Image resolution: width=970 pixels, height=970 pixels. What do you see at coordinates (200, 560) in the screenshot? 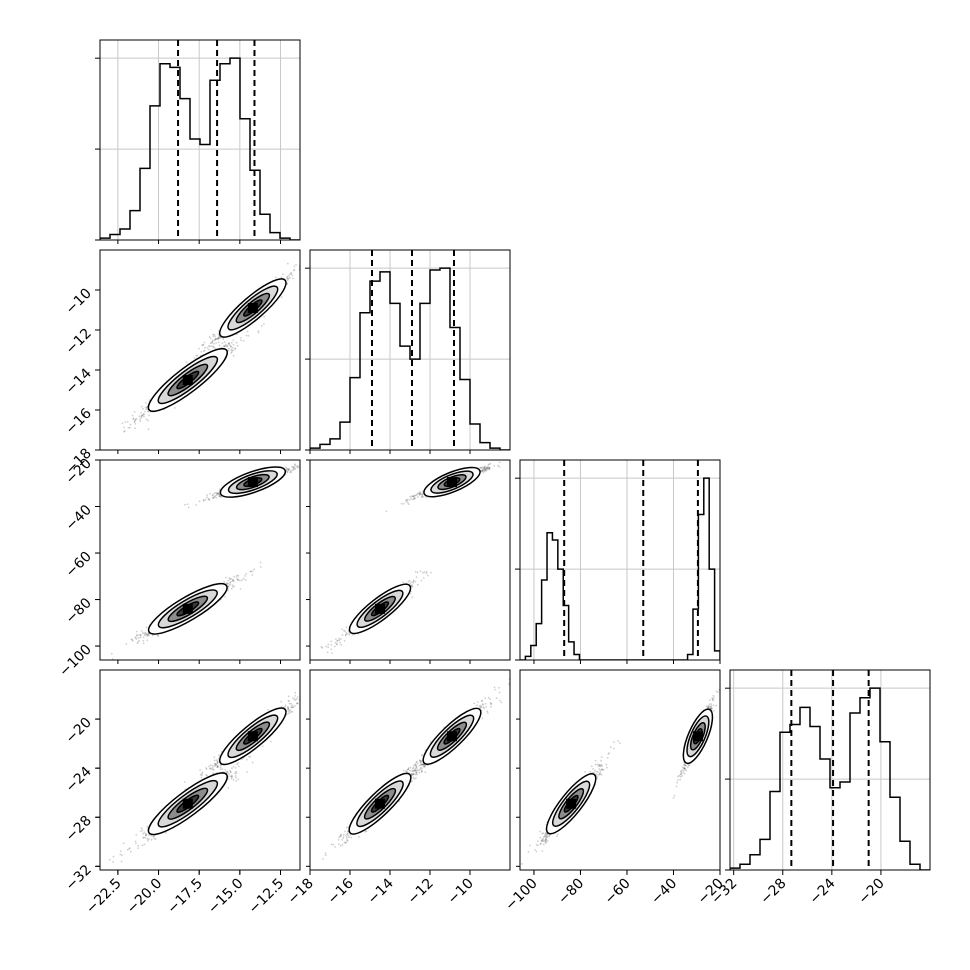
I see `panel-frame` at bounding box center [200, 560].